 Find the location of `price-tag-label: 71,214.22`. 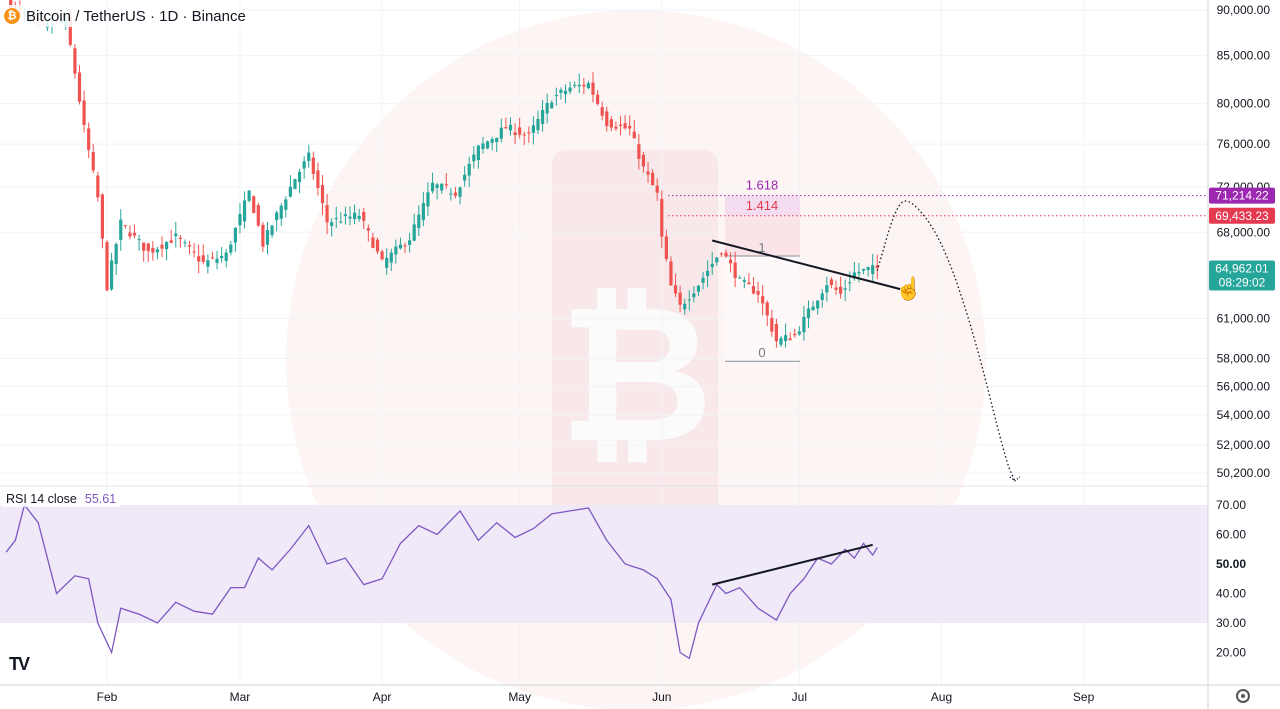

price-tag-label: 71,214.22 is located at coordinates (1242, 196).